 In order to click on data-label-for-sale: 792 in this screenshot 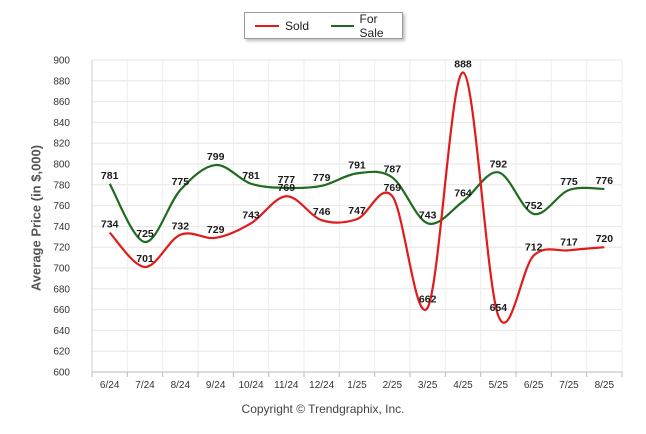, I will do `click(499, 164)`.